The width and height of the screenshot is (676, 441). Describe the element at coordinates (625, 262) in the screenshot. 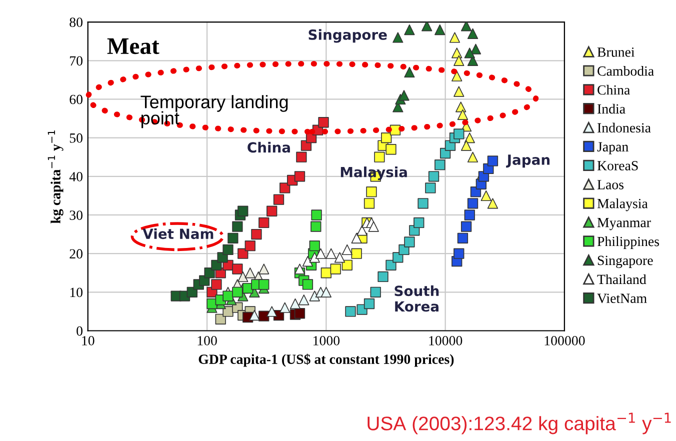

I see `legend-label: Singapore` at that location.